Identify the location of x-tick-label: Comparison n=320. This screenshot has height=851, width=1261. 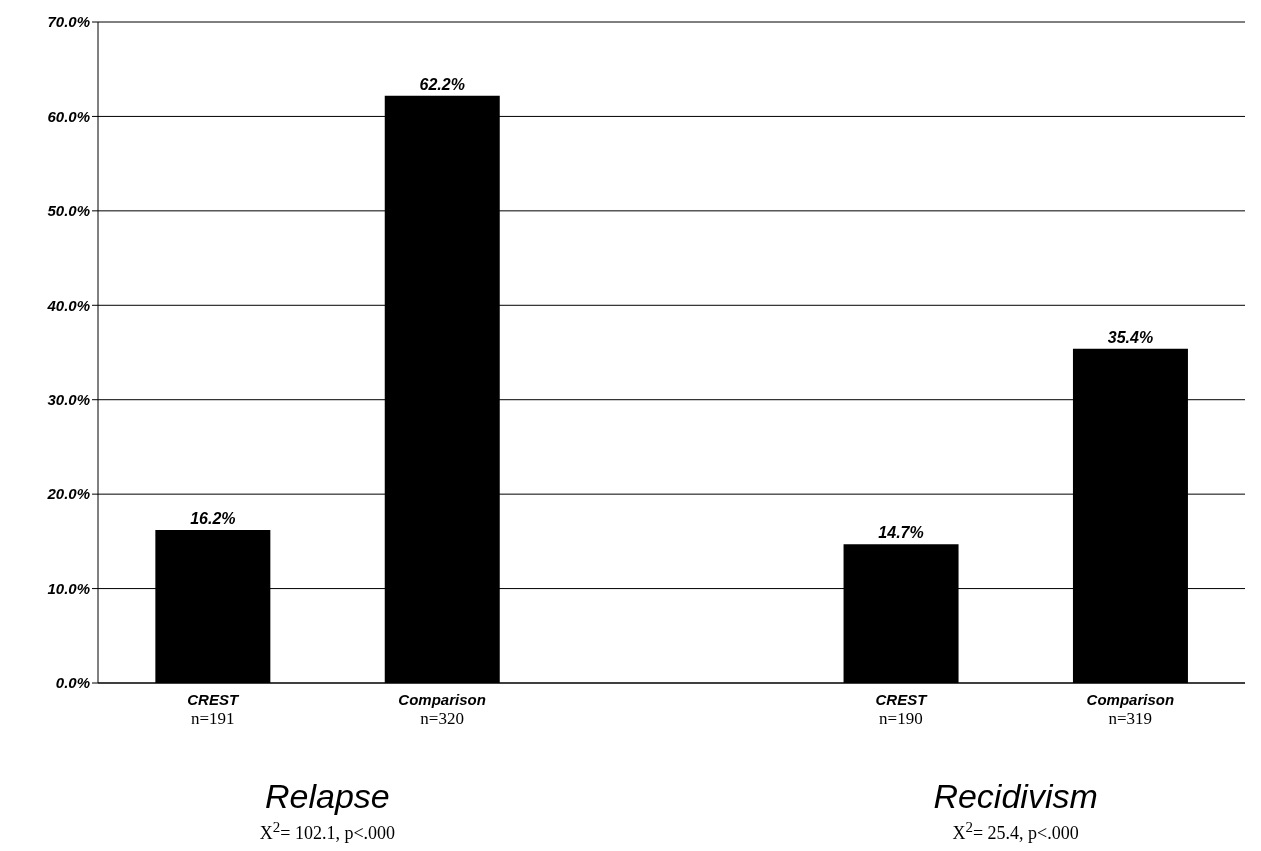
(442, 709).